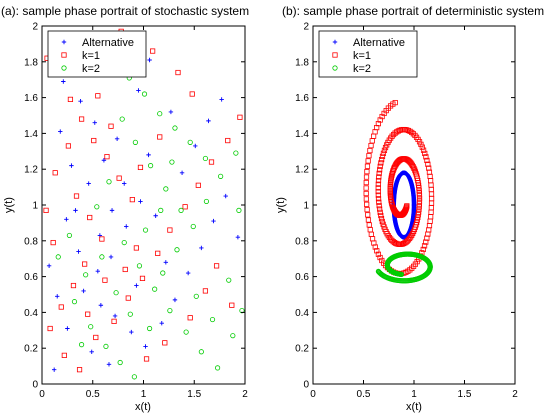  Describe the element at coordinates (91, 56) in the screenshot. I see `legend-label: k=1` at that location.